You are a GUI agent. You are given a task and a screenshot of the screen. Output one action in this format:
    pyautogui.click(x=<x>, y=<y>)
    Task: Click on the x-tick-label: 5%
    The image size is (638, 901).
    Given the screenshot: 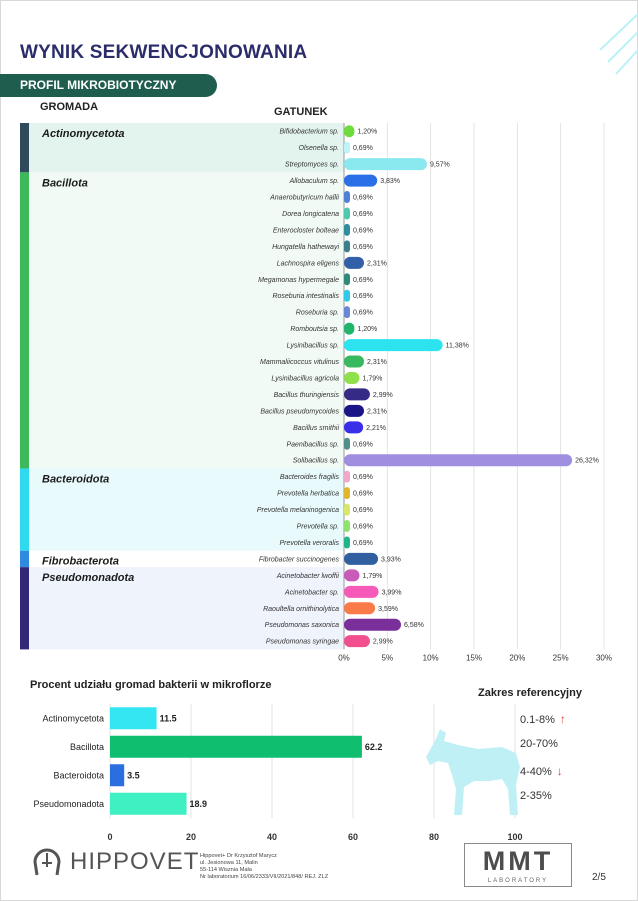 What is the action you would take?
    pyautogui.click(x=388, y=657)
    